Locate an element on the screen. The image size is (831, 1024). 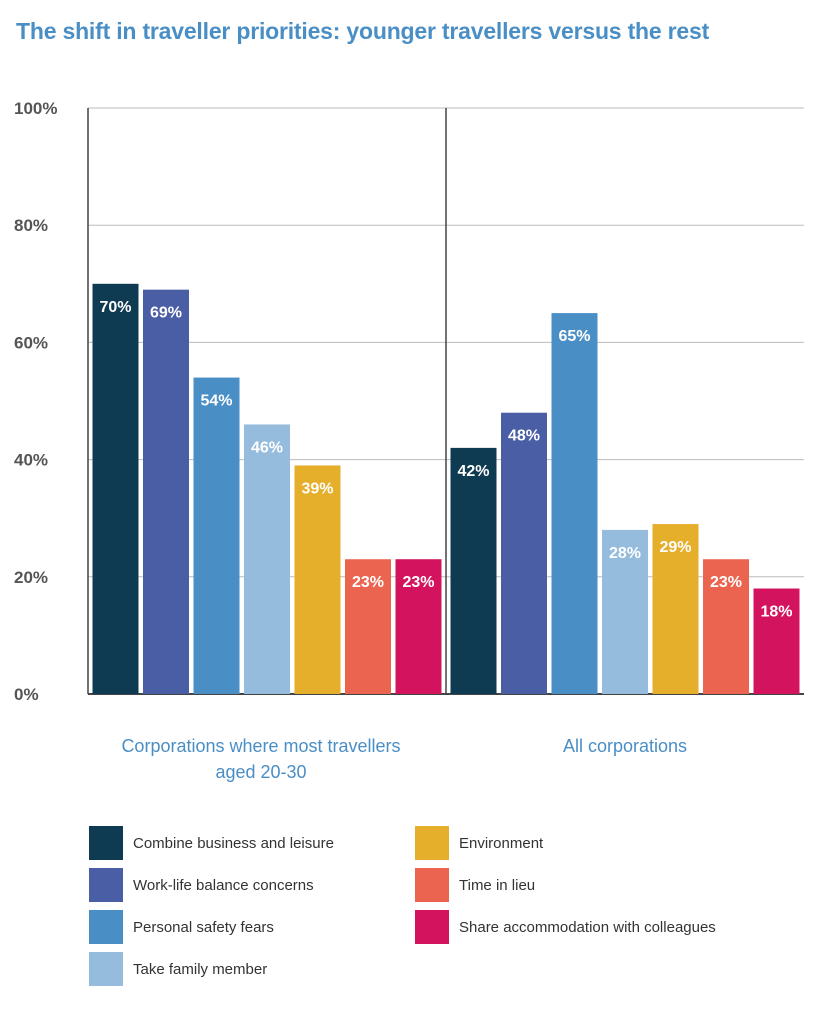
data-label: 48% is located at coordinates (524, 436).